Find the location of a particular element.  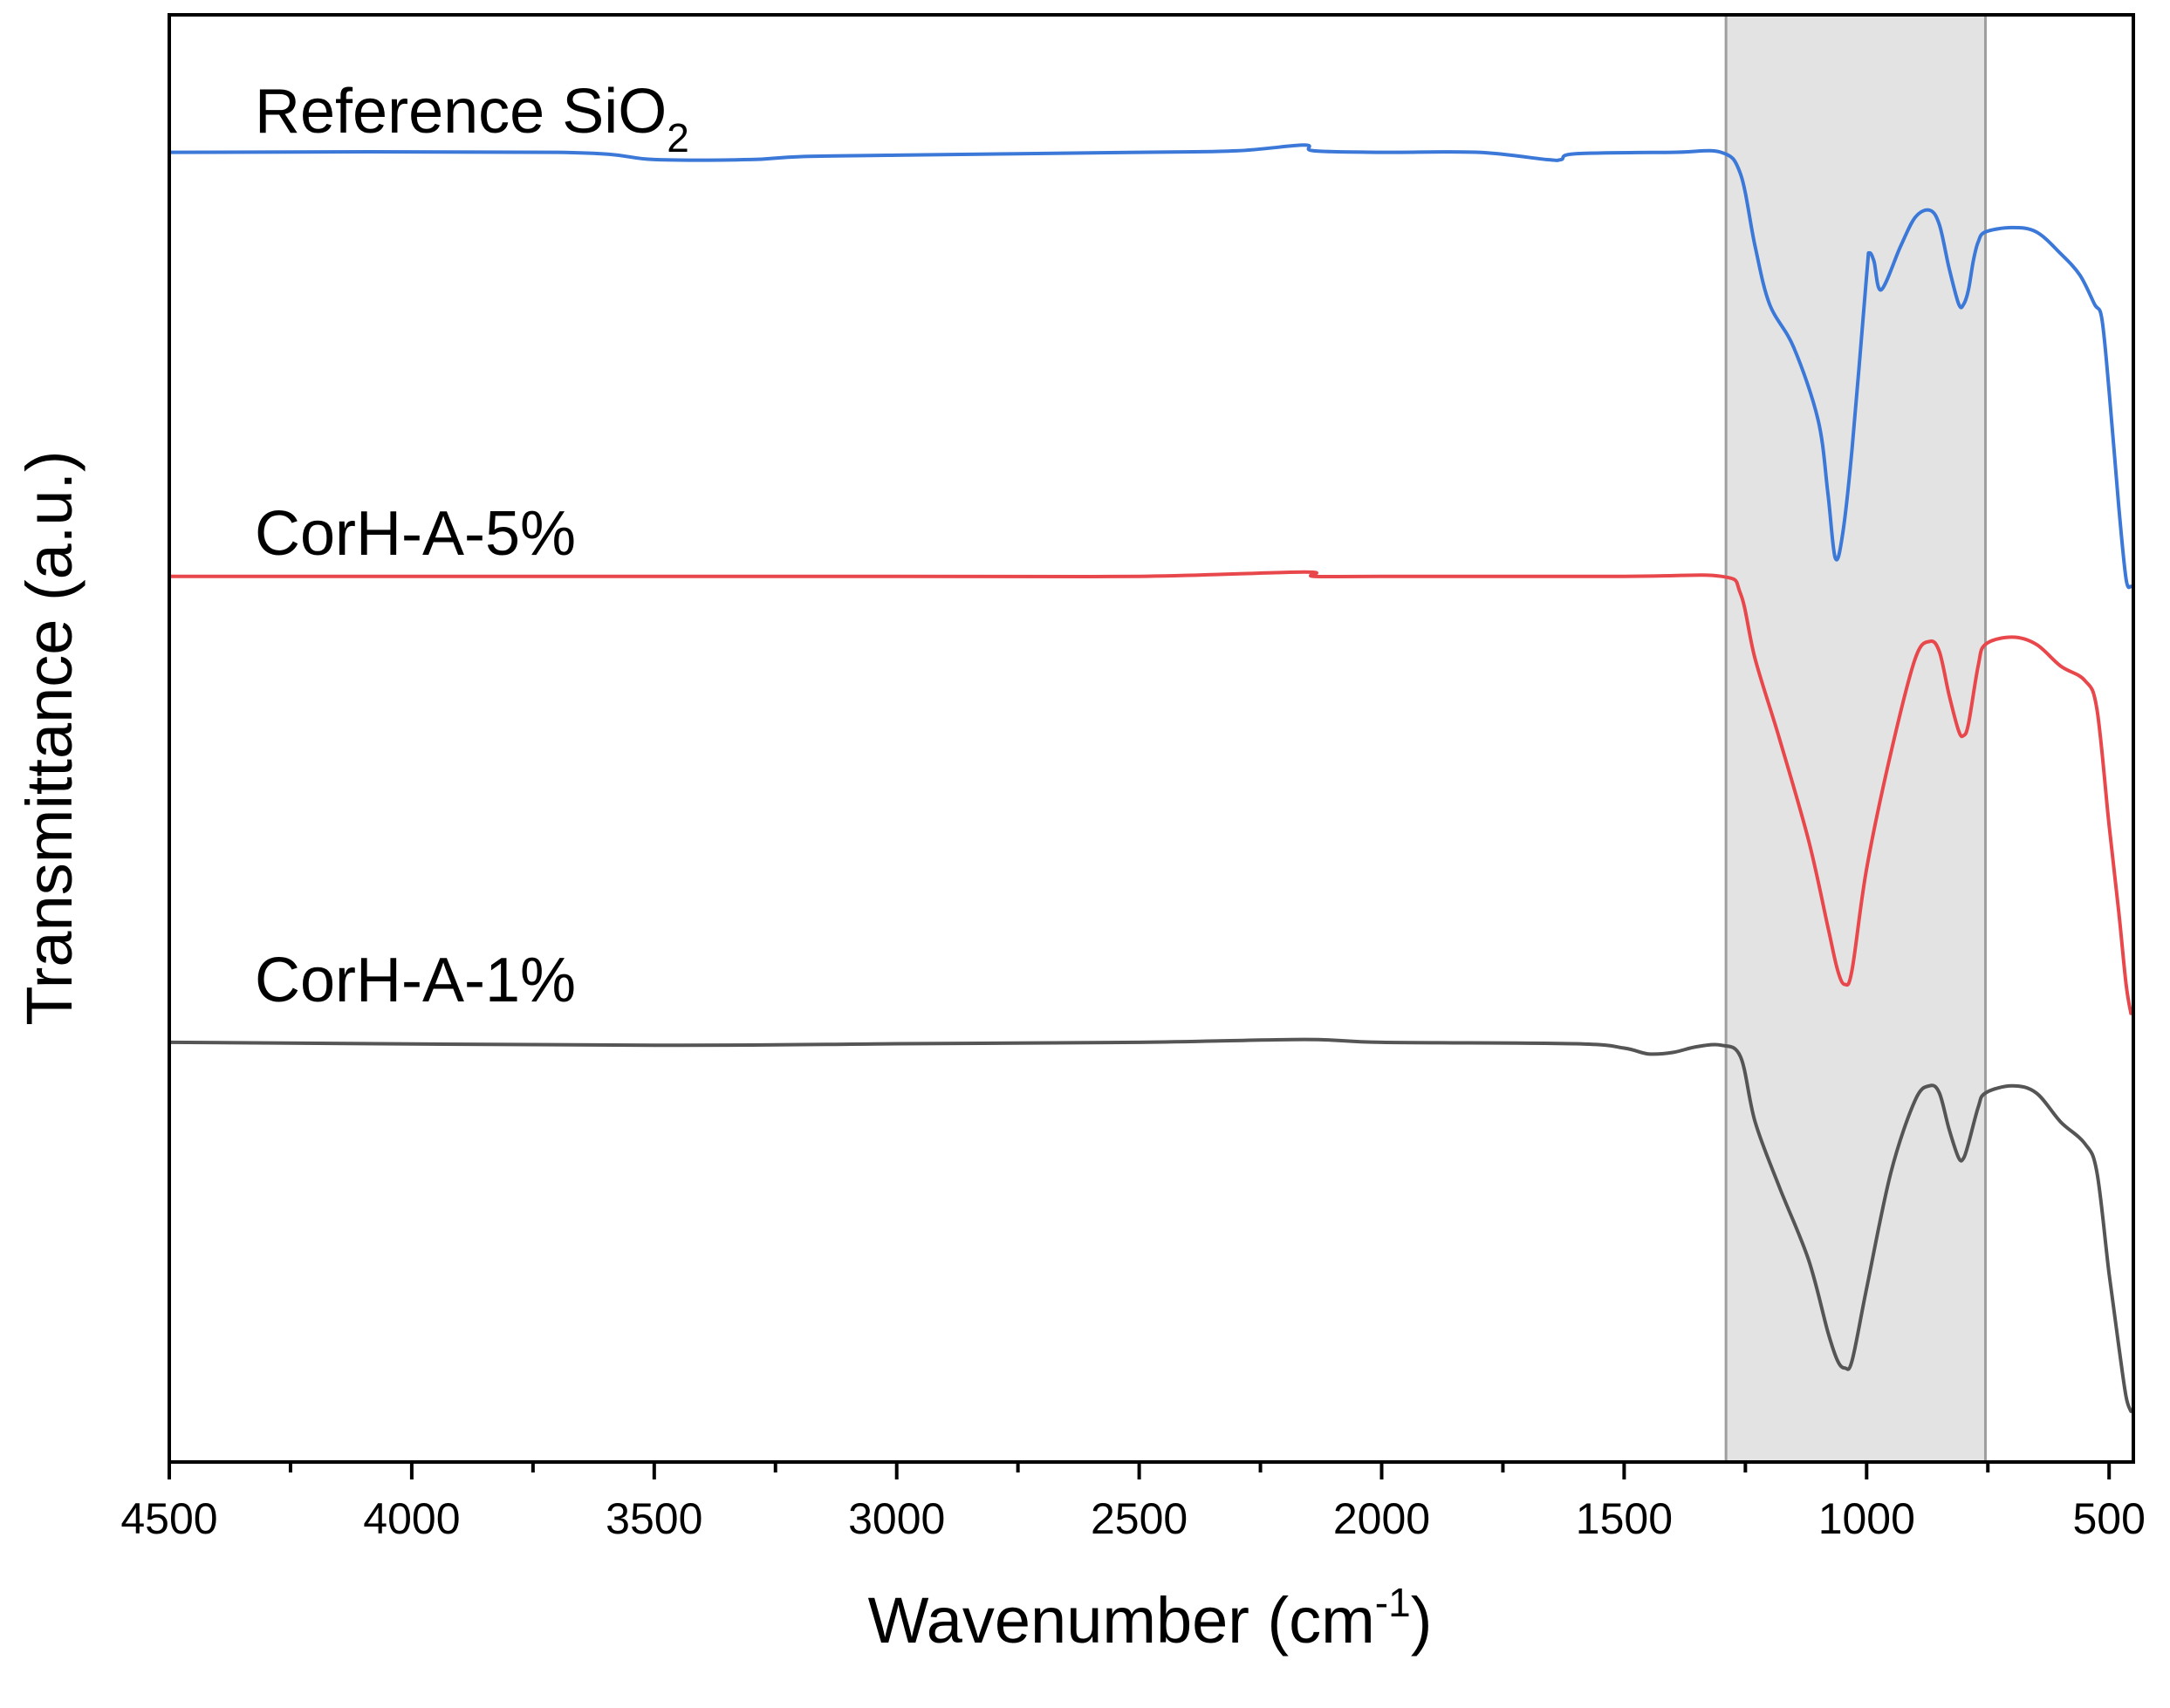

x-tick-label: 2500 is located at coordinates (1139, 1518).